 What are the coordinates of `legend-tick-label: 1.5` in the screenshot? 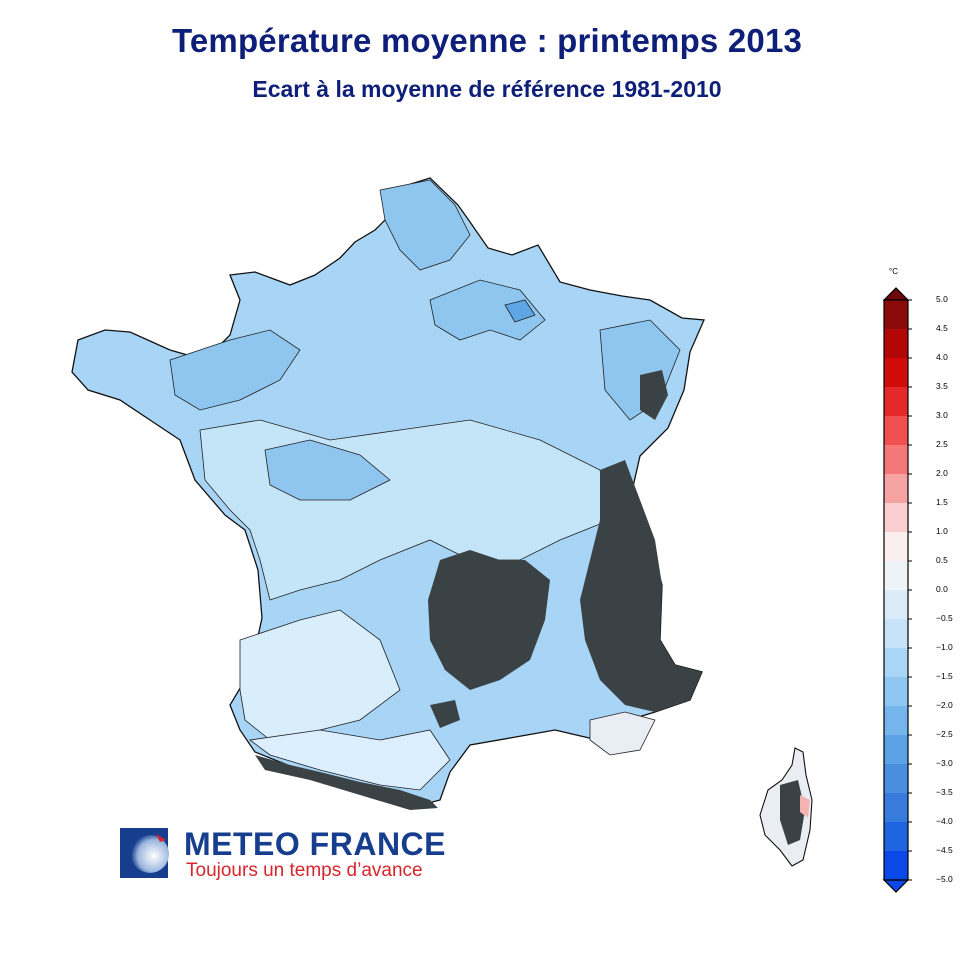 It's located at (942, 502).